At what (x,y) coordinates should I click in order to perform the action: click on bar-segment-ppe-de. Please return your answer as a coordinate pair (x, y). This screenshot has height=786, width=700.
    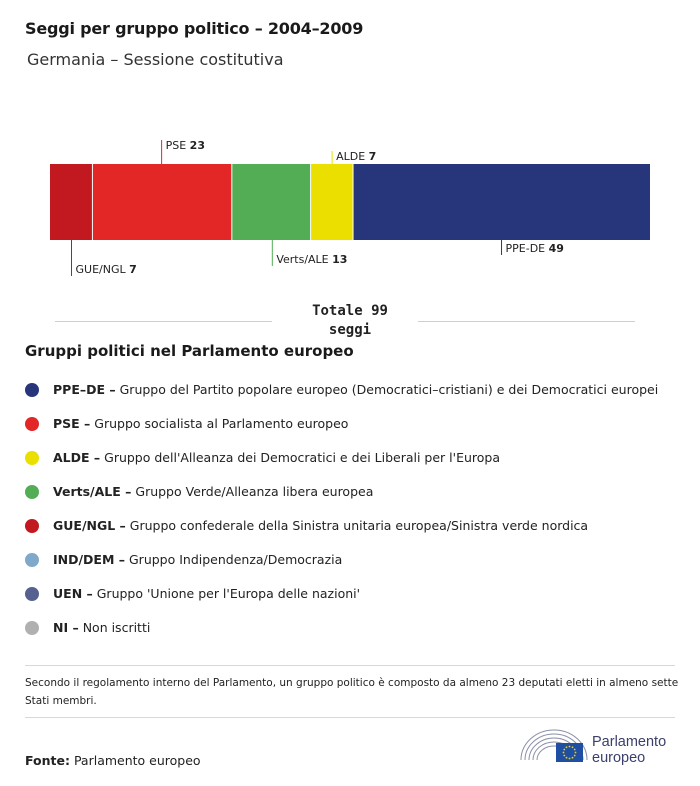
    Looking at the image, I should click on (501, 202).